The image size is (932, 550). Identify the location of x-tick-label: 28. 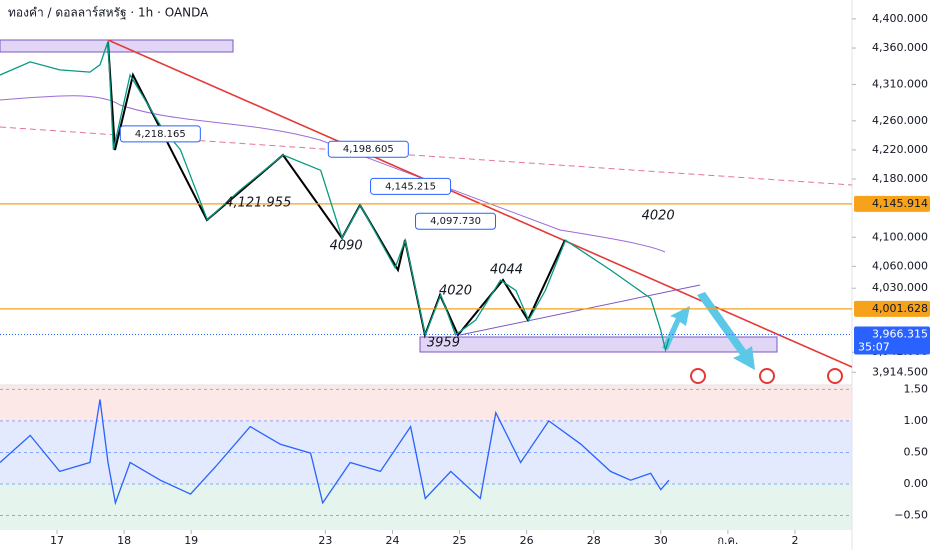
(594, 540).